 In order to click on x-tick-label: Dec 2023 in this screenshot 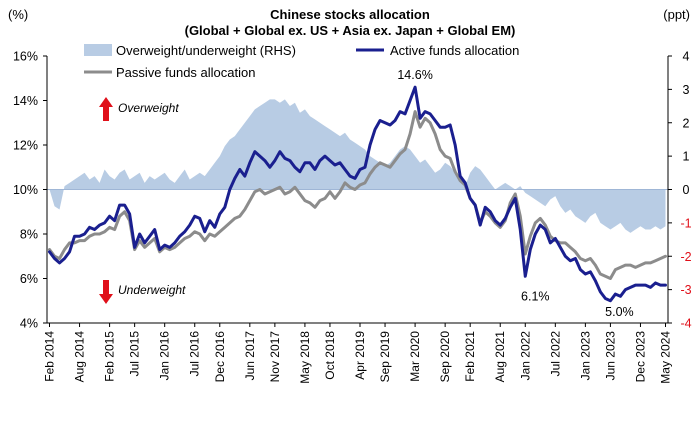, I will do `click(640, 357)`.